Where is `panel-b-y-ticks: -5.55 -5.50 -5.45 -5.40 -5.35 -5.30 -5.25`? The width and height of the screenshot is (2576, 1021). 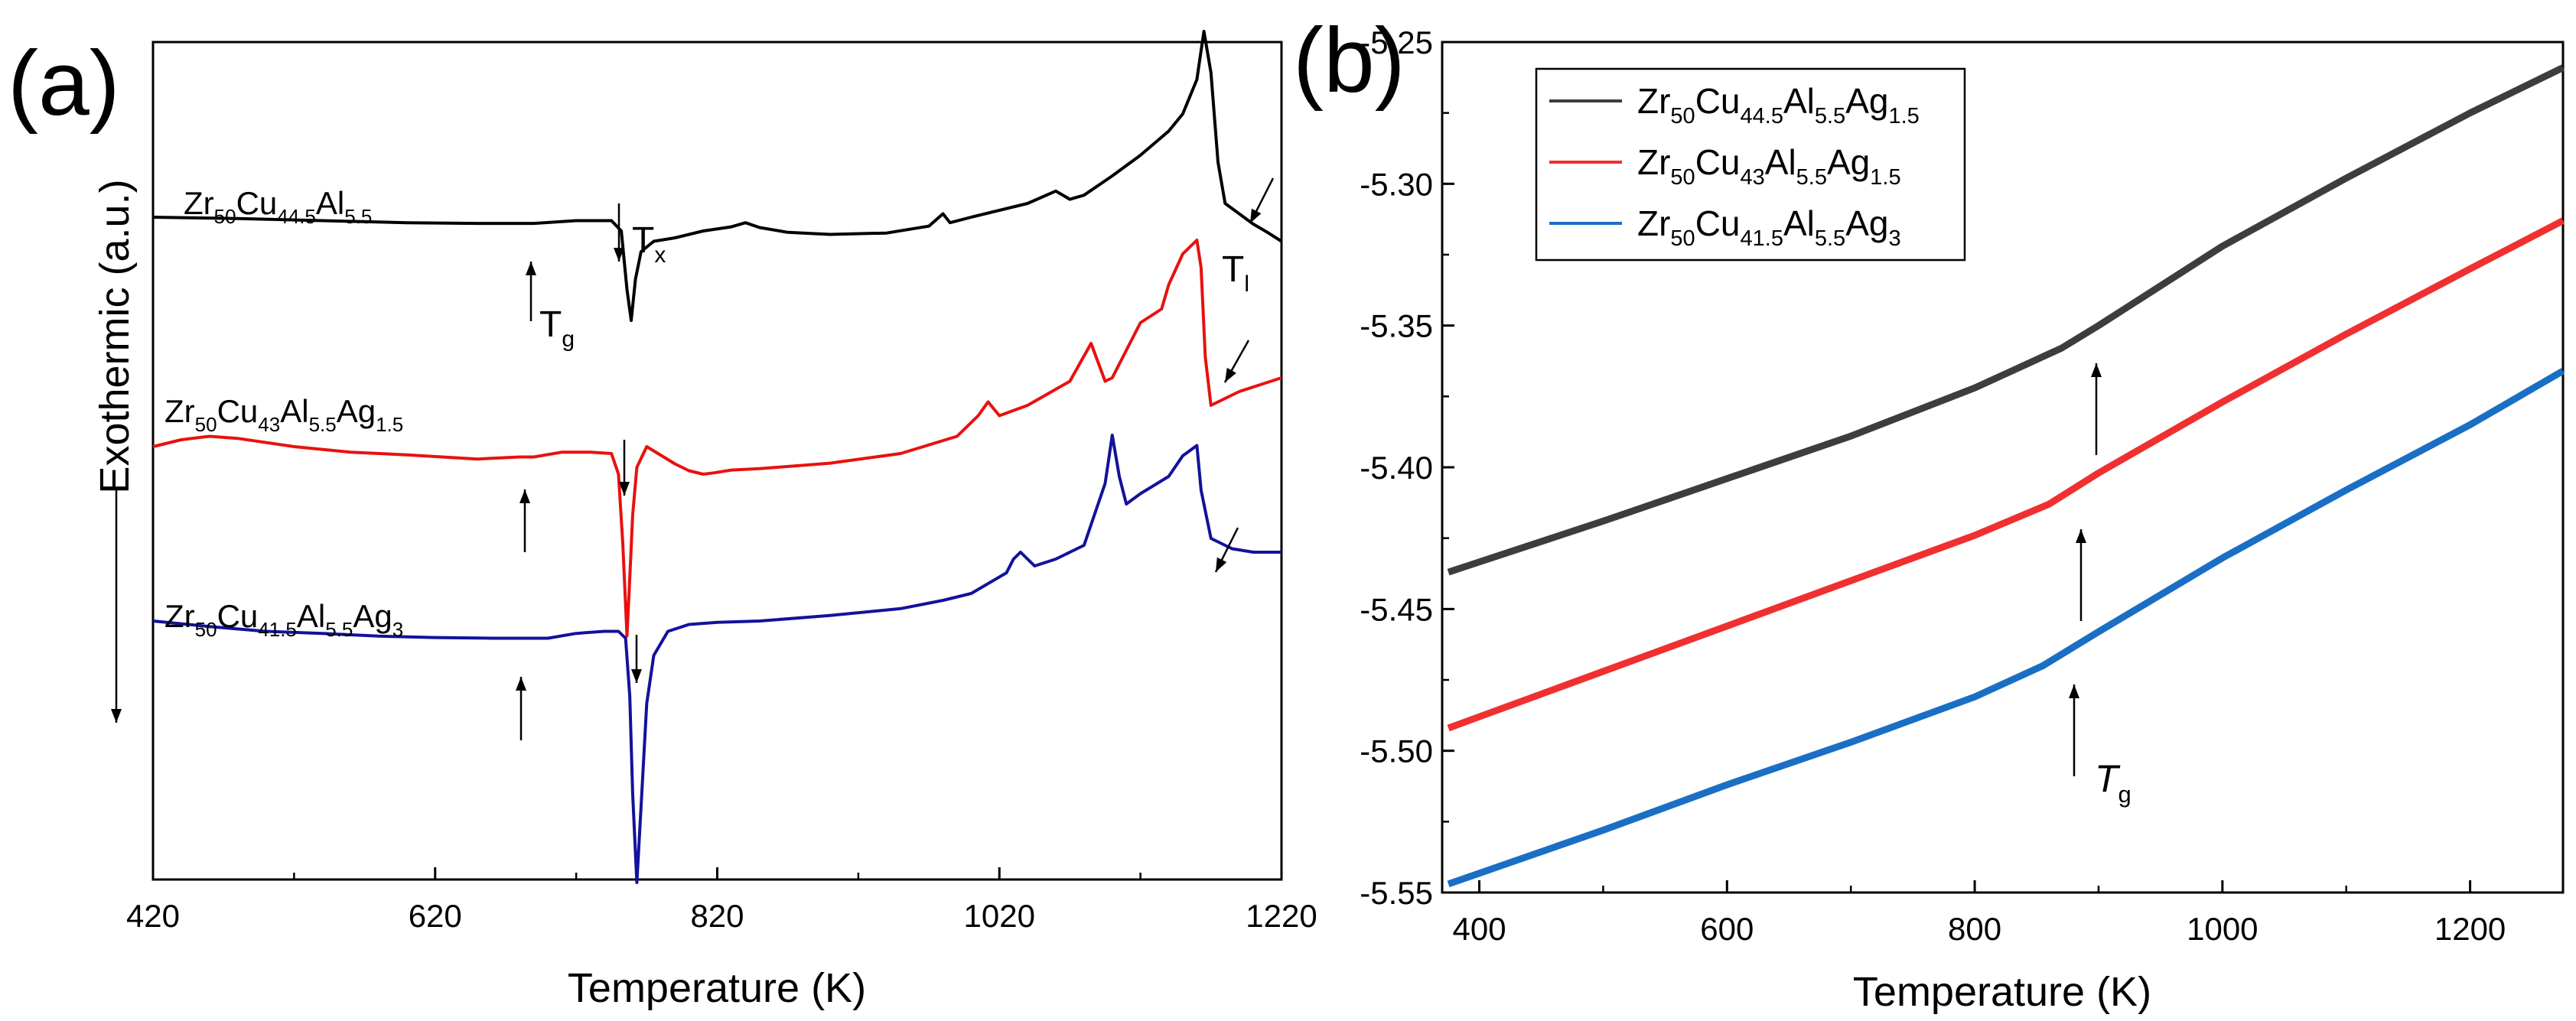 panel-b-y-ticks: -5.55 -5.50 -5.45 -5.40 -5.35 -5.30 -5.25 is located at coordinates (1407, 468).